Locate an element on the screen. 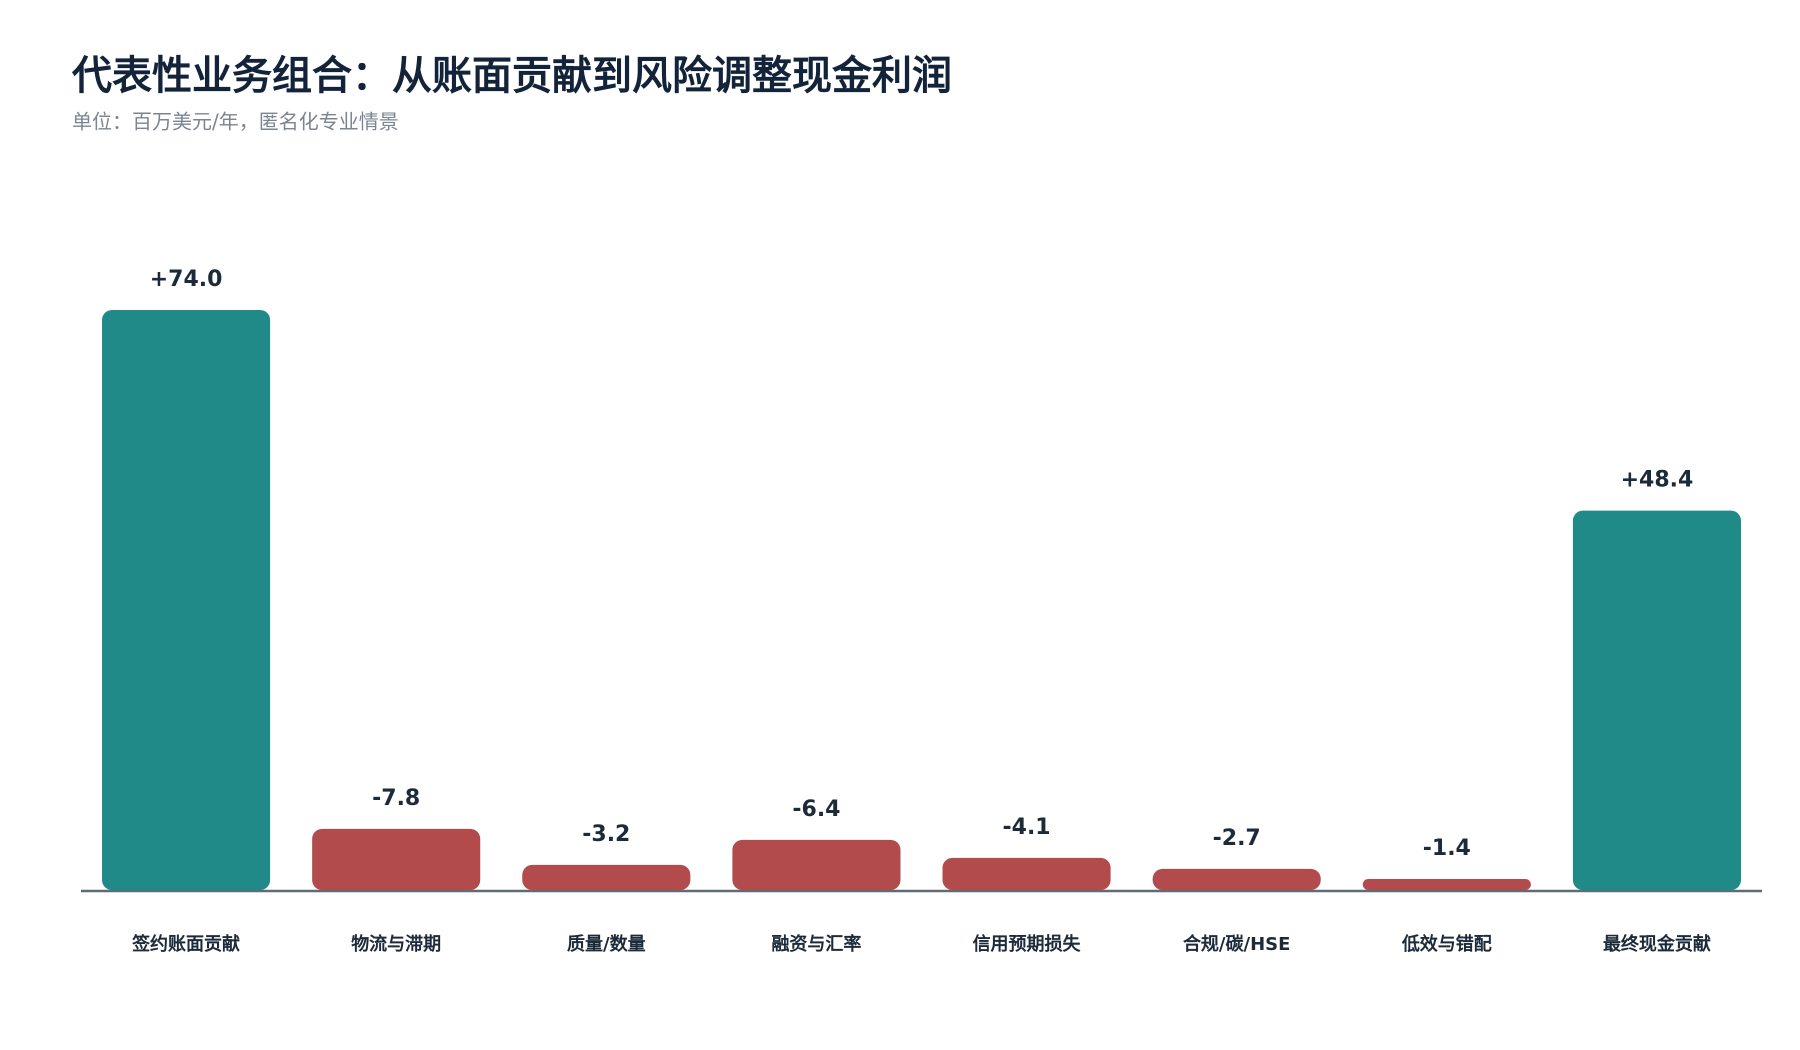 This screenshot has height=1050, width=1800. x-tick-label: 签约账面贡献 is located at coordinates (185, 944).